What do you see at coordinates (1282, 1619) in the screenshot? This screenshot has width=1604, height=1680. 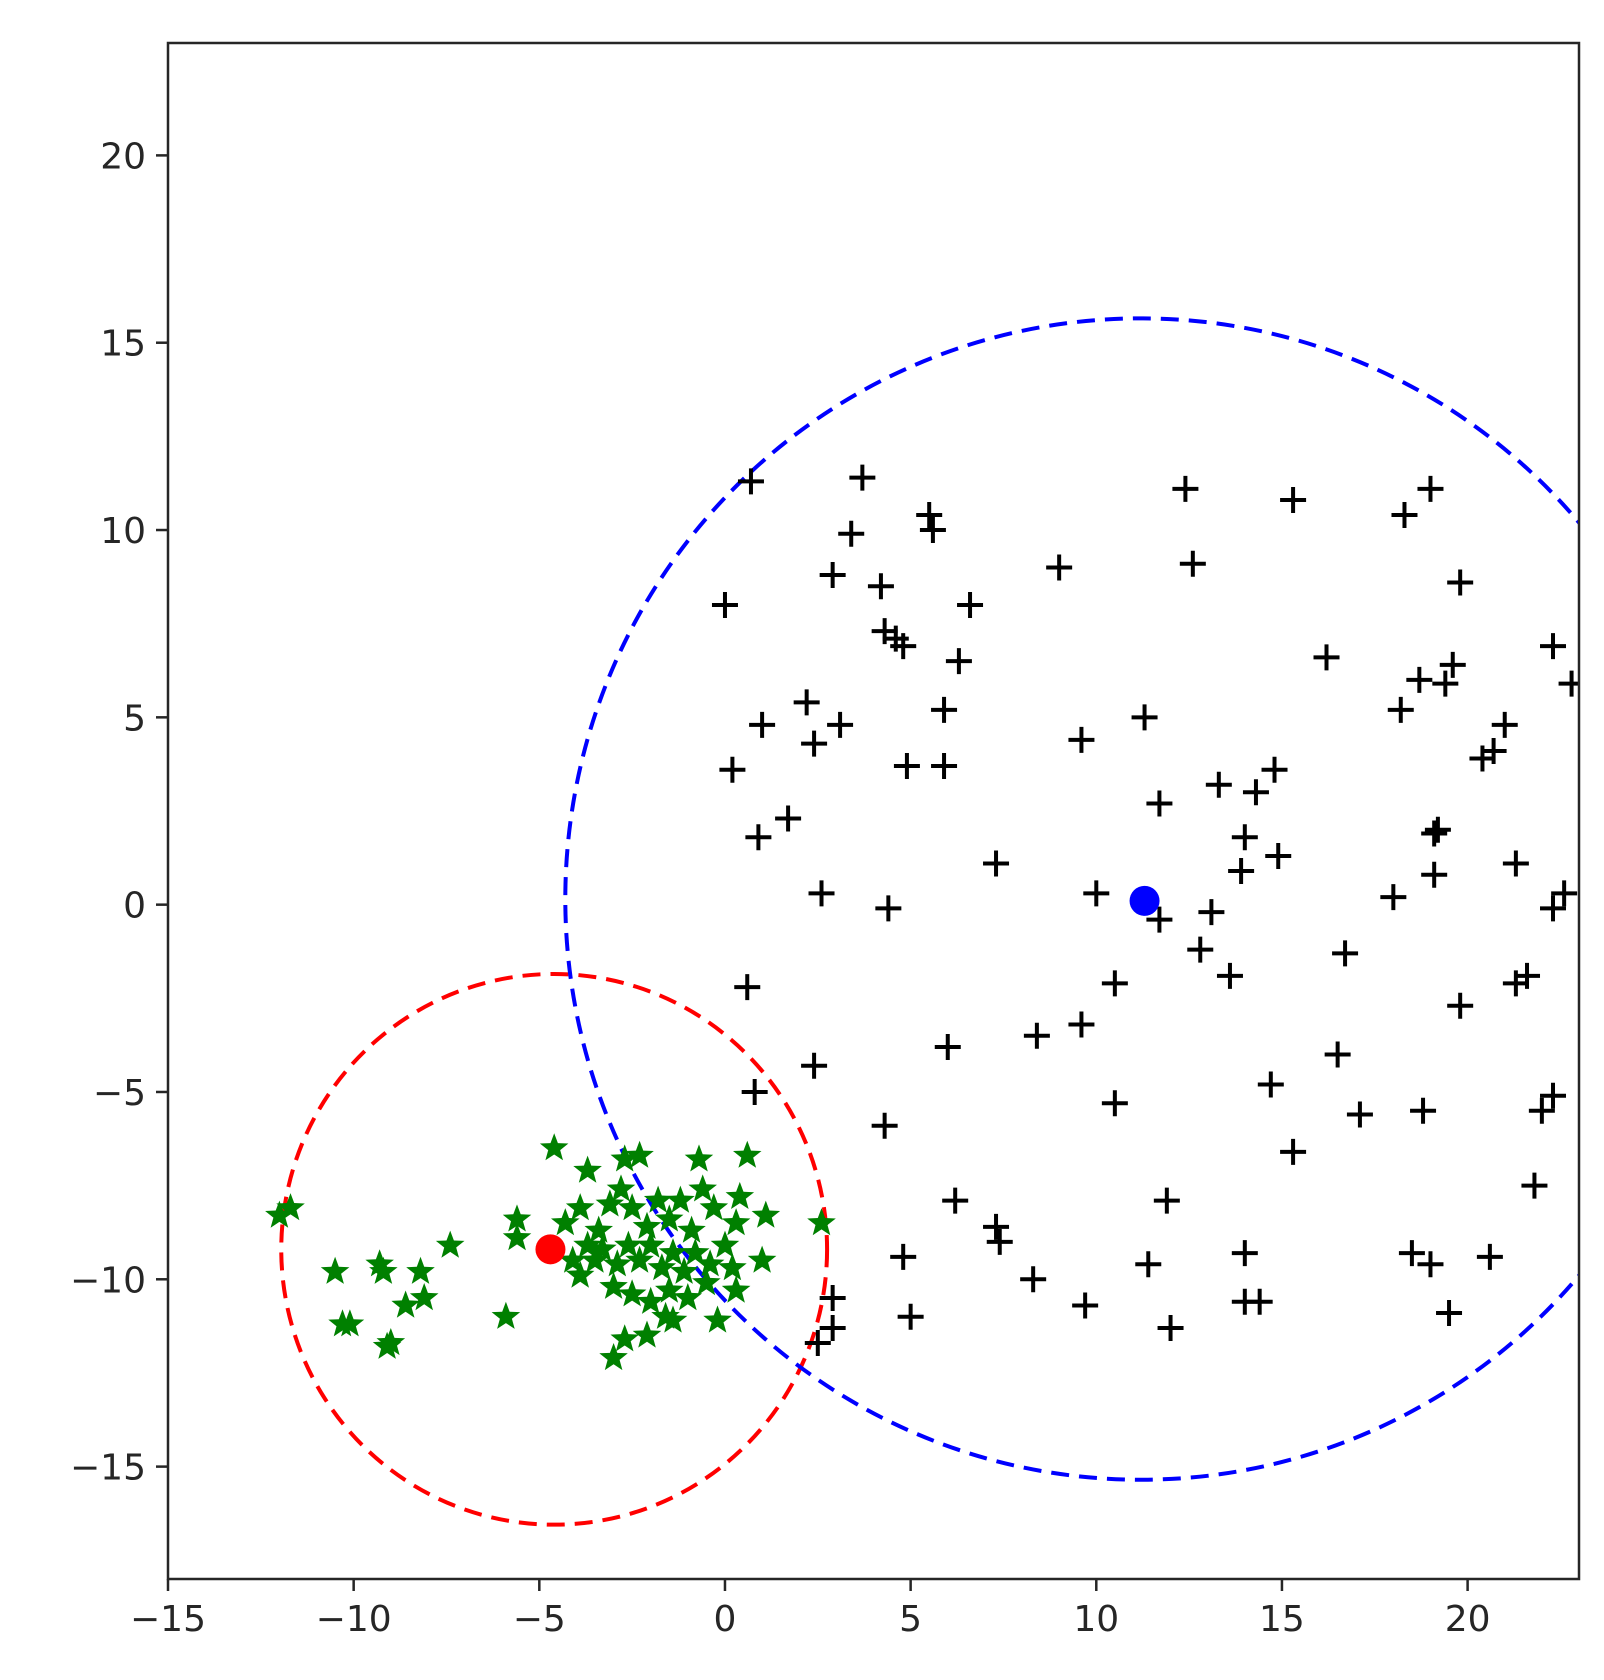 I see `x-tick-label: 15` at bounding box center [1282, 1619].